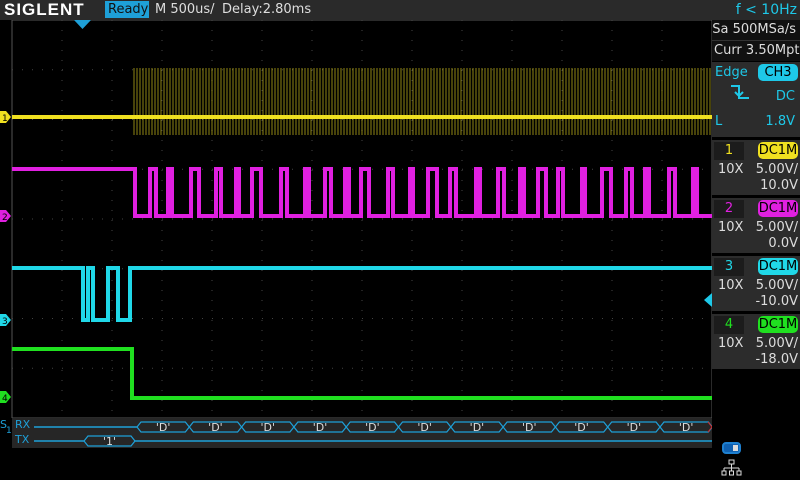  I want to click on bus-number: 1, so click(8, 431).